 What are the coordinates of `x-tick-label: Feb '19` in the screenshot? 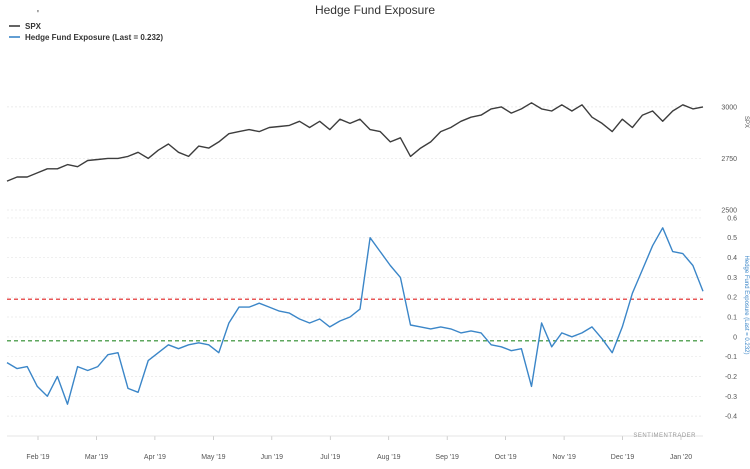 It's located at (37, 457).